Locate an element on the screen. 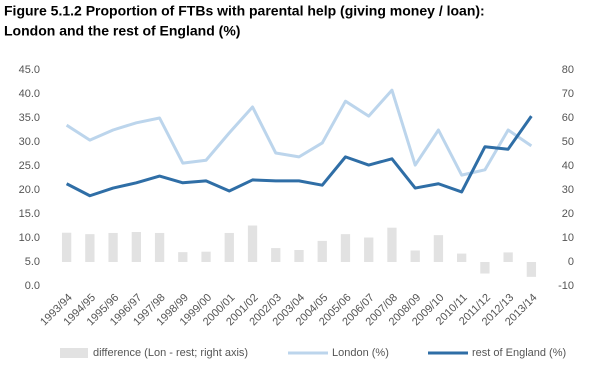  y2-tick-label: 30 is located at coordinates (568, 190).